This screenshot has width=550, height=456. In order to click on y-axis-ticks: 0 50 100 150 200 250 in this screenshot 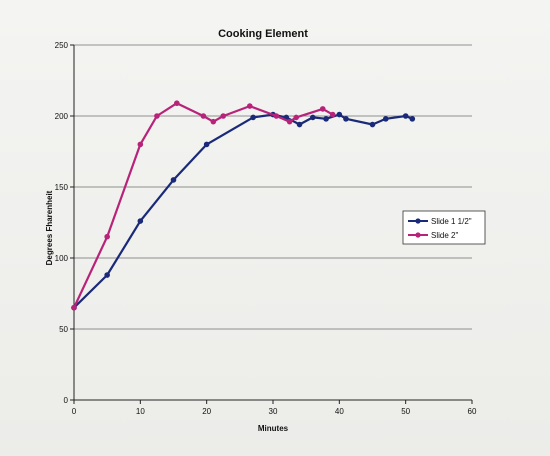, I will do `click(64, 223)`.